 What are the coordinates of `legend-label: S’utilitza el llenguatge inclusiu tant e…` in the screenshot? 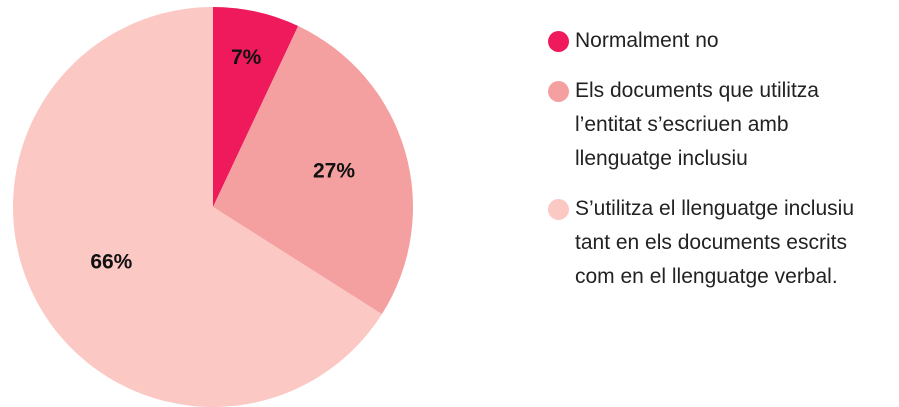 It's located at (714, 242).